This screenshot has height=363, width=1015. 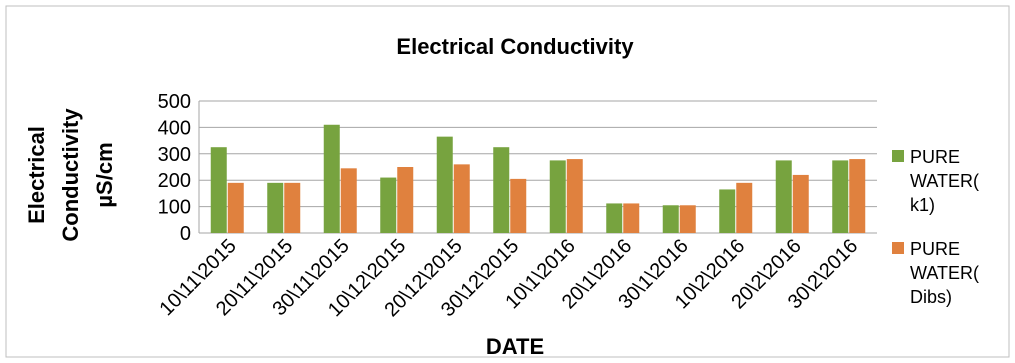 I want to click on chart-title: Electrical Conductivity, so click(x=515, y=46).